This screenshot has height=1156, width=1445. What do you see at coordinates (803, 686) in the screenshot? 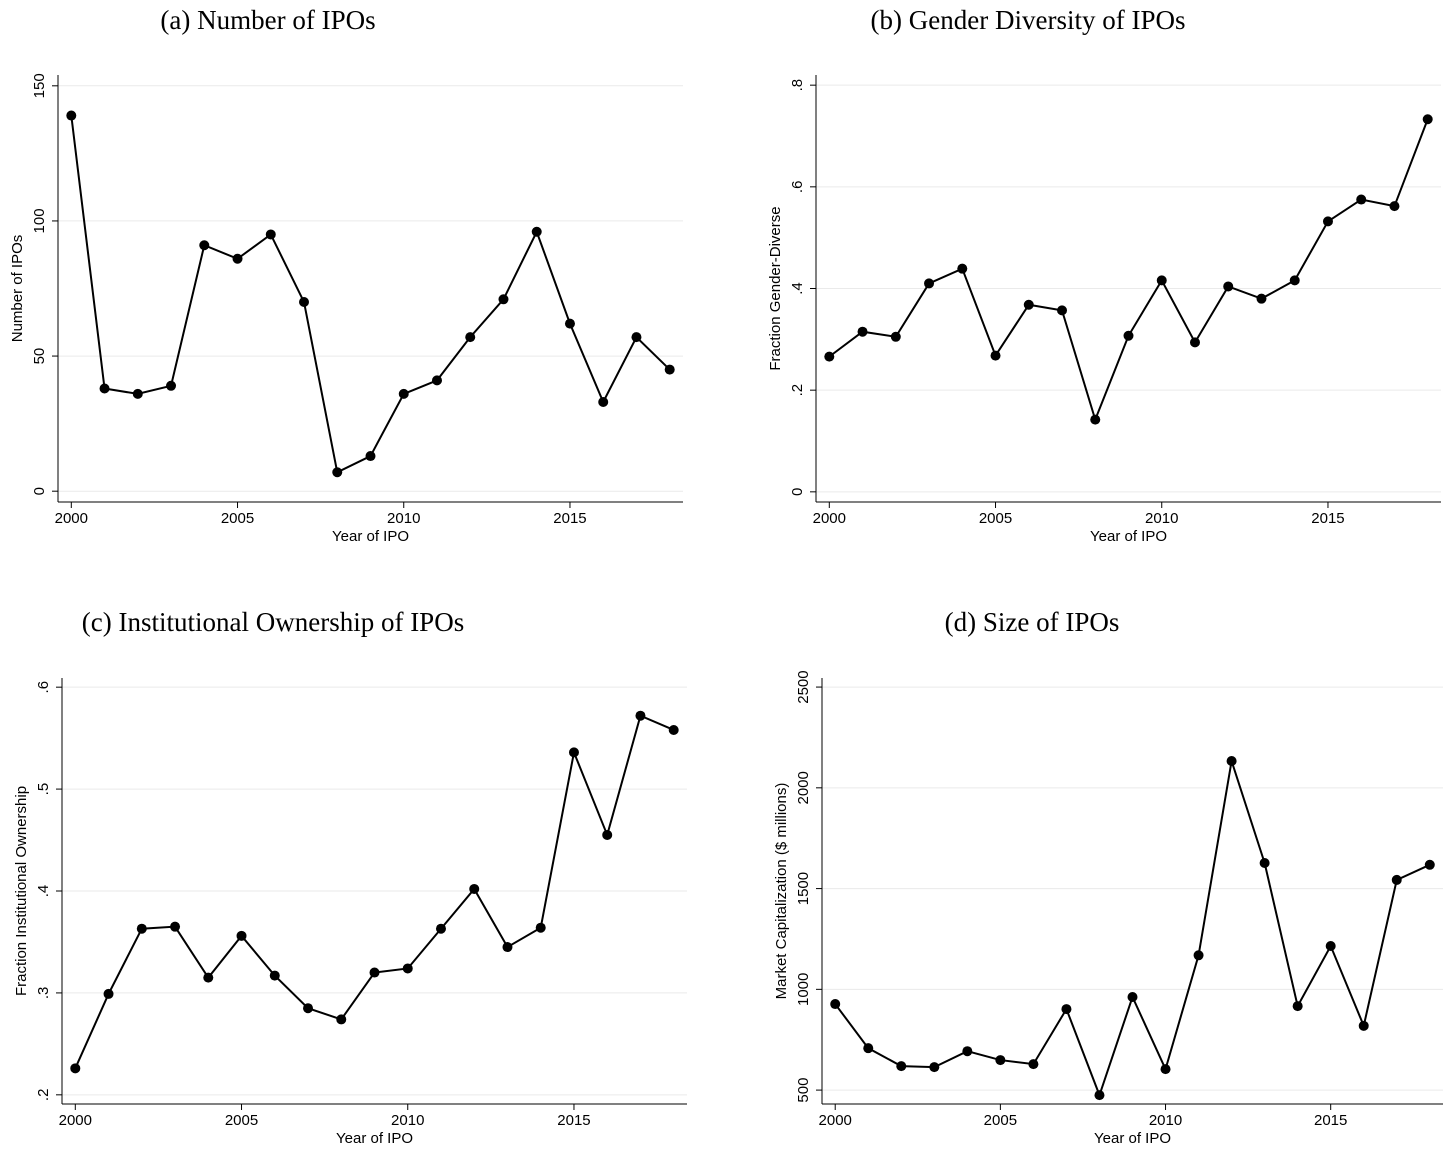
I see `y-tick-label: 2500` at bounding box center [803, 686].